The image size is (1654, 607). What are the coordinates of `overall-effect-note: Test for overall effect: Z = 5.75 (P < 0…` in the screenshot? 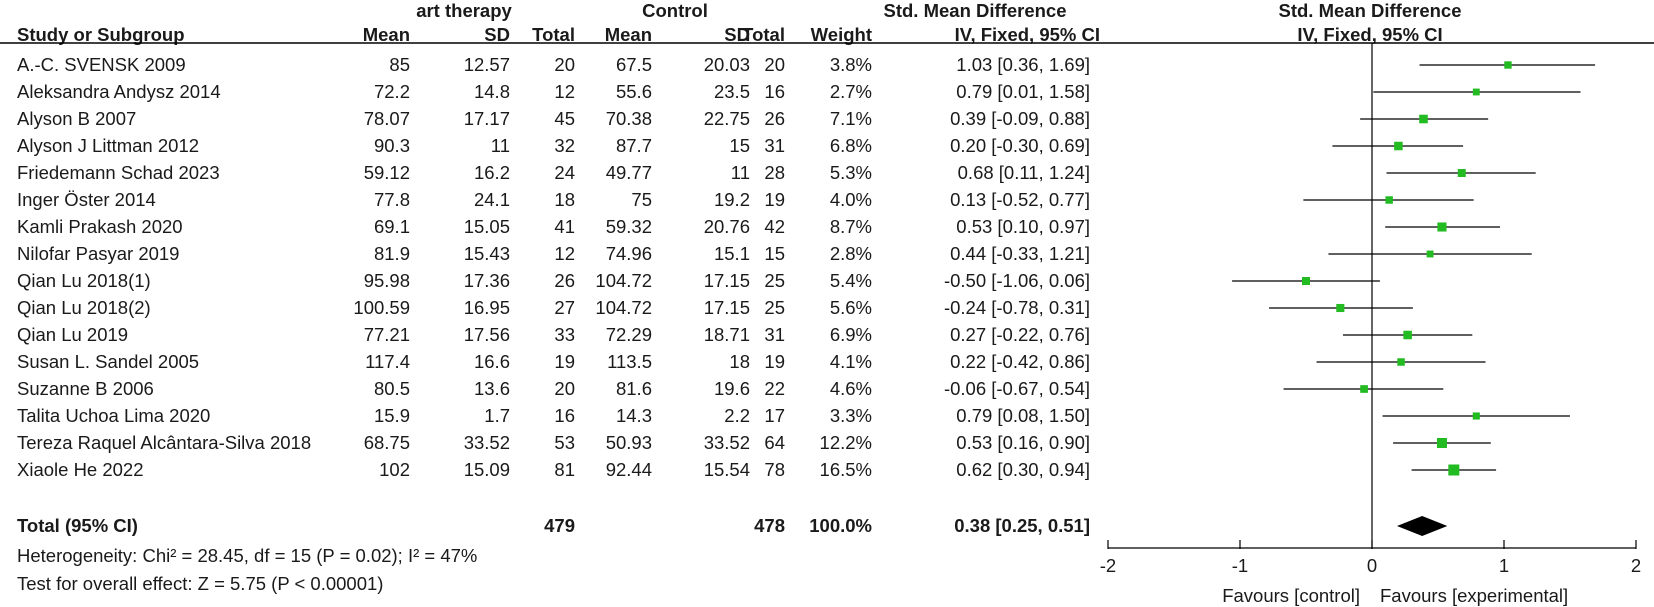 It's located at (200, 583).